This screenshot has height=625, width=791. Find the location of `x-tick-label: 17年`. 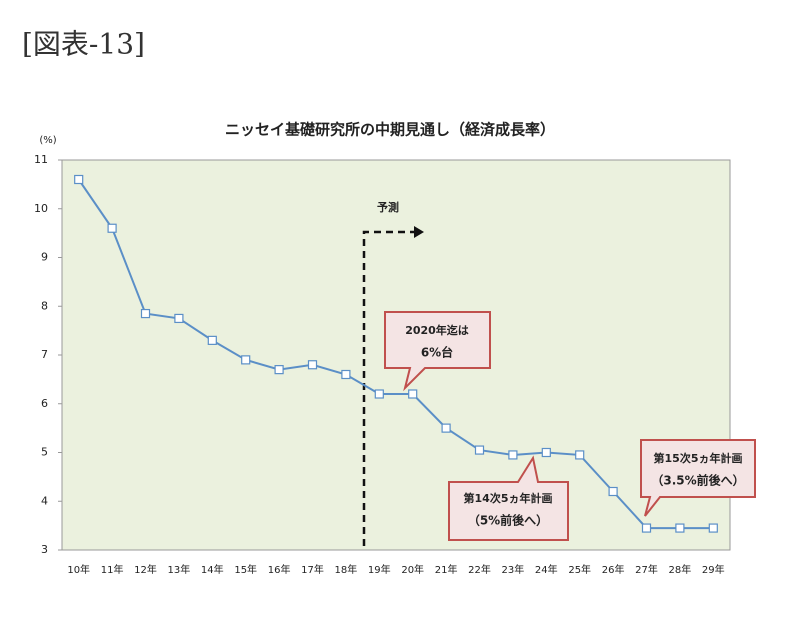

x-tick-label: 17年 is located at coordinates (312, 569).